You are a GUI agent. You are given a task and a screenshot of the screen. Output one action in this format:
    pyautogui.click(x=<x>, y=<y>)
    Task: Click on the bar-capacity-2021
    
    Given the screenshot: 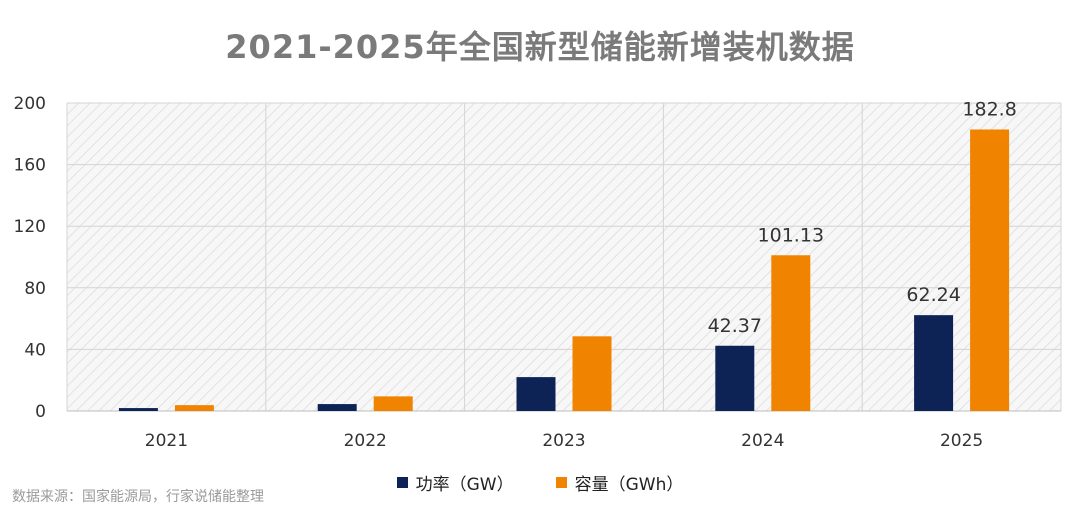 What is the action you would take?
    pyautogui.click(x=194, y=408)
    